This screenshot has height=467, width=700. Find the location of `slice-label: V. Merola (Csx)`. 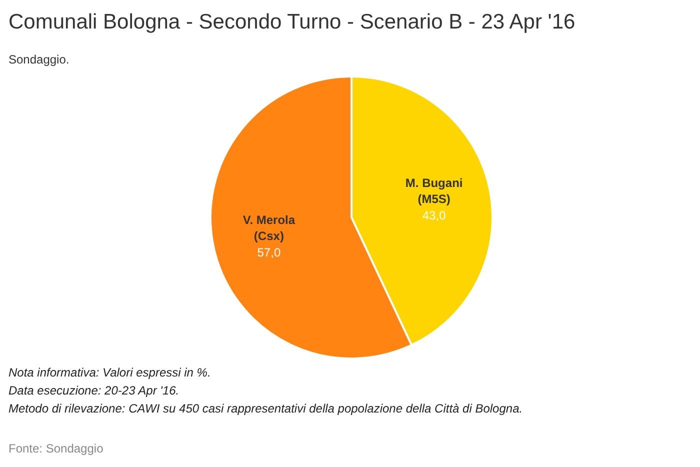

slice-label: V. Merola (Csx) is located at coordinates (269, 227).